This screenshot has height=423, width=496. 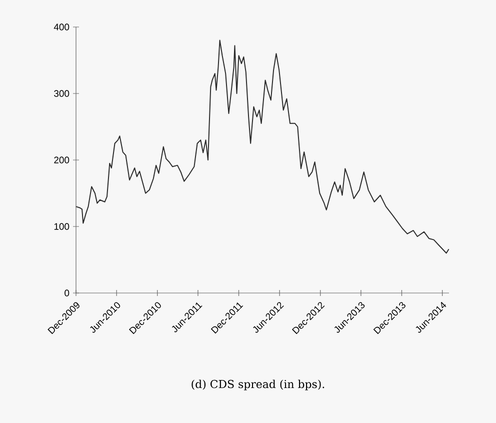 I want to click on y-tick-label: 400, so click(x=62, y=27).